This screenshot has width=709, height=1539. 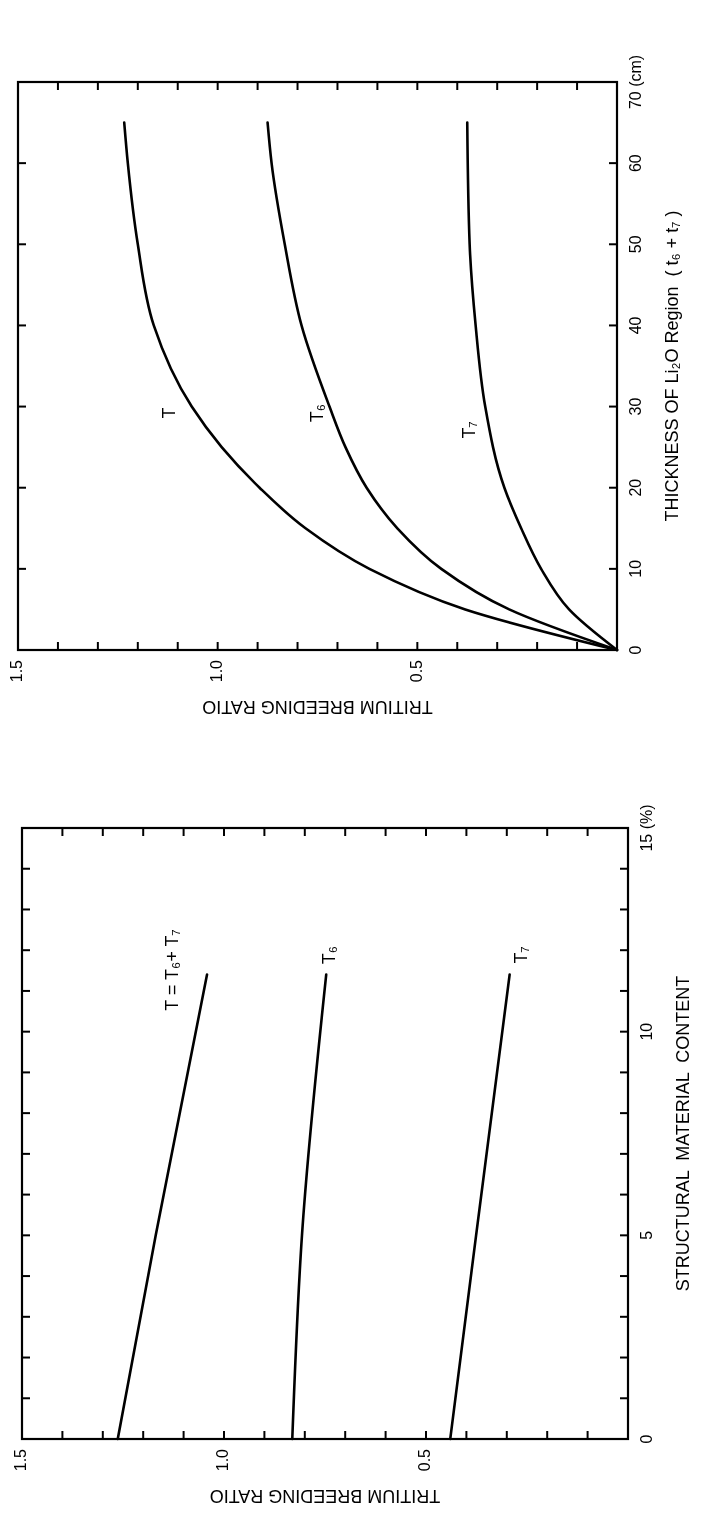 I want to click on y-tick-label: 20, so click(x=636, y=487).